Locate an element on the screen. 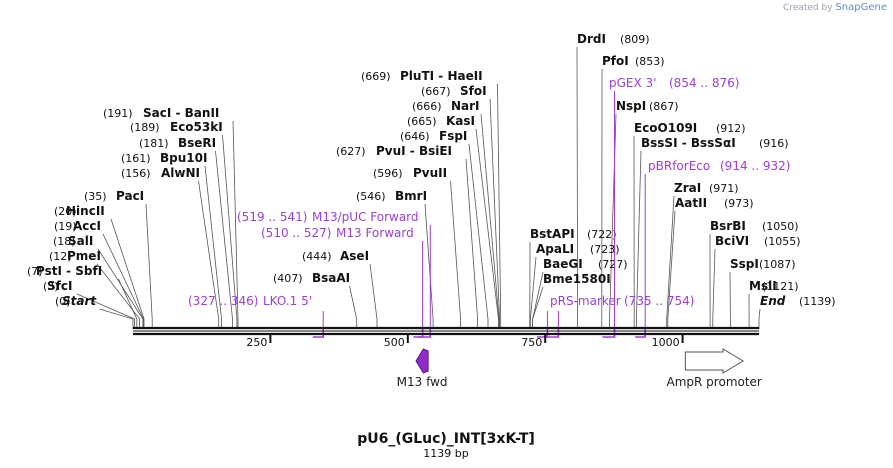 The height and width of the screenshot is (468, 893). site-name-bpu10i: Bpu10I is located at coordinates (183, 158).